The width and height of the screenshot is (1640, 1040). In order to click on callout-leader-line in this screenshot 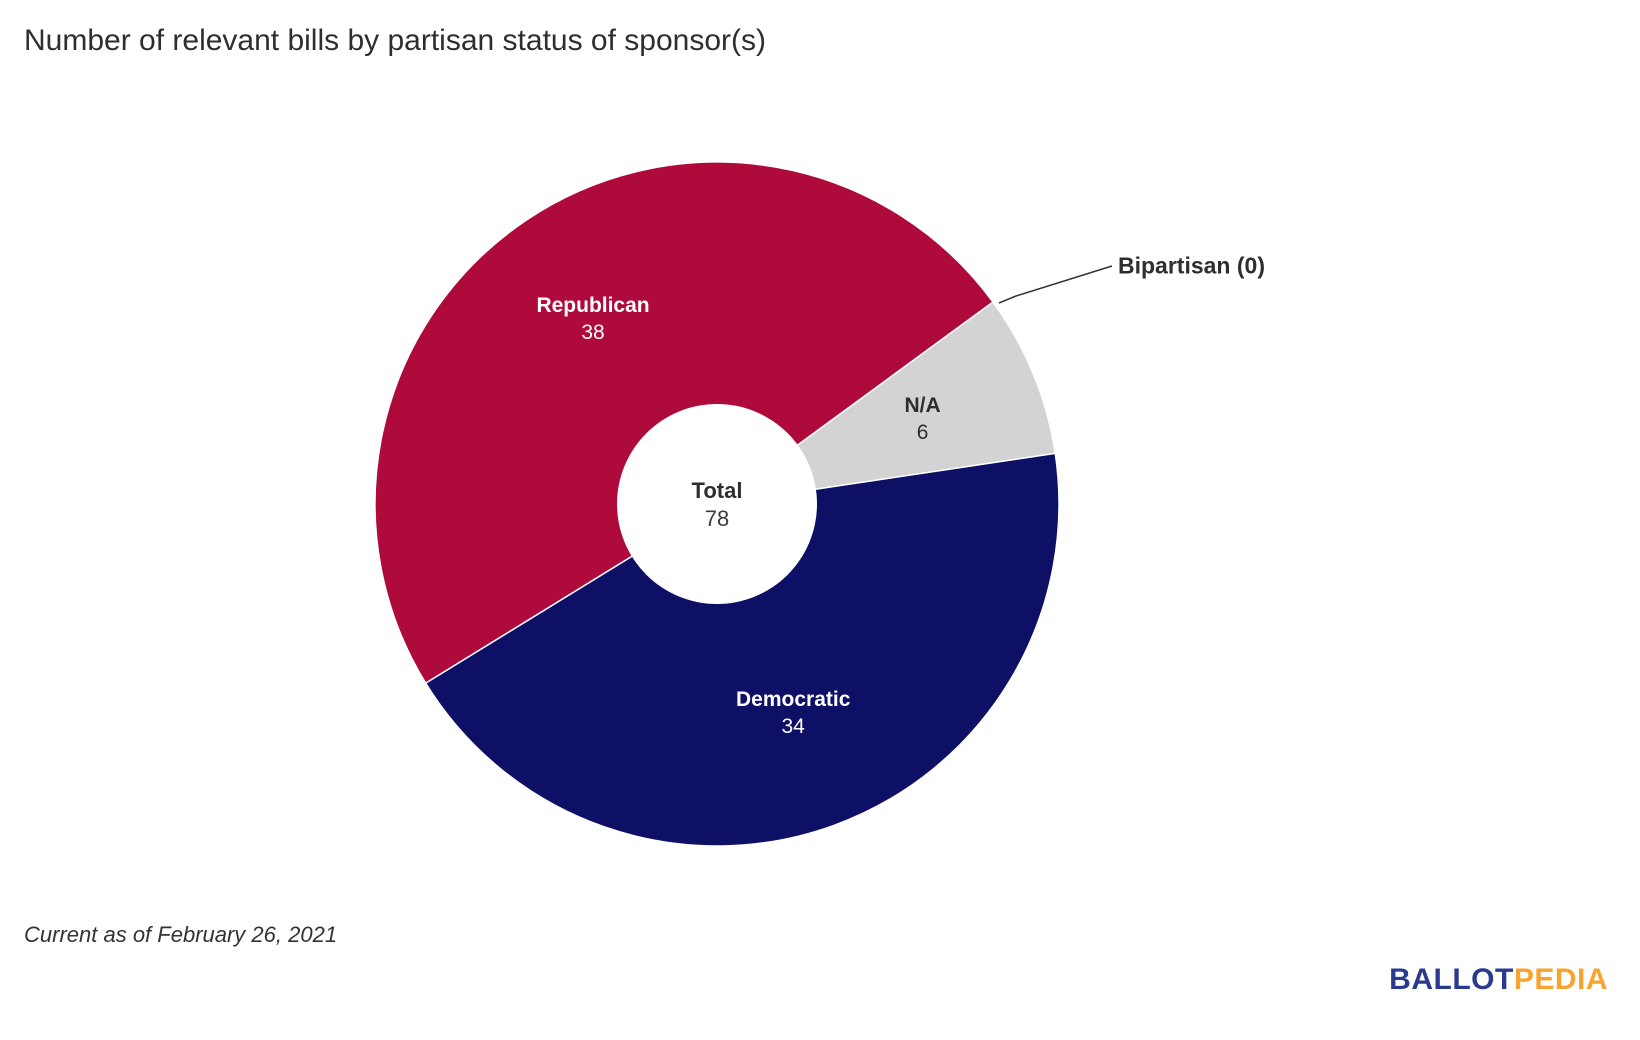, I will do `click(1055, 284)`.